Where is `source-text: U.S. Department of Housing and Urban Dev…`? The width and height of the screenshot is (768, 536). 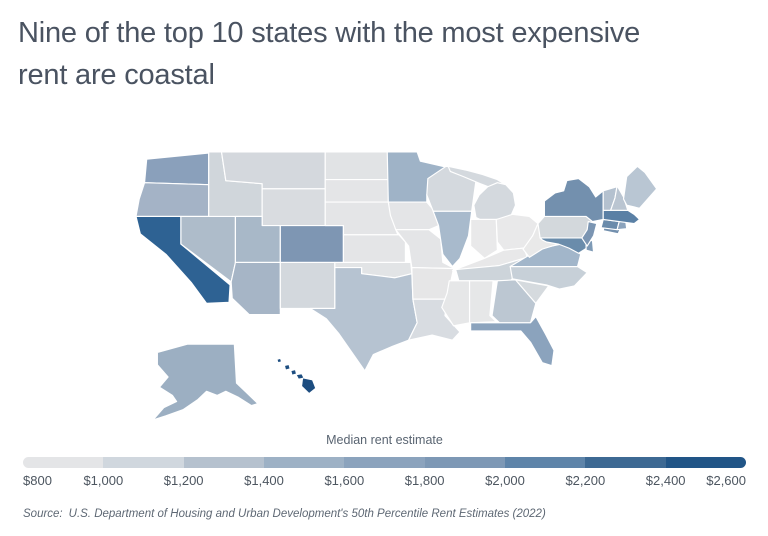 source-text: U.S. Department of Housing and Urban Dev… is located at coordinates (307, 514).